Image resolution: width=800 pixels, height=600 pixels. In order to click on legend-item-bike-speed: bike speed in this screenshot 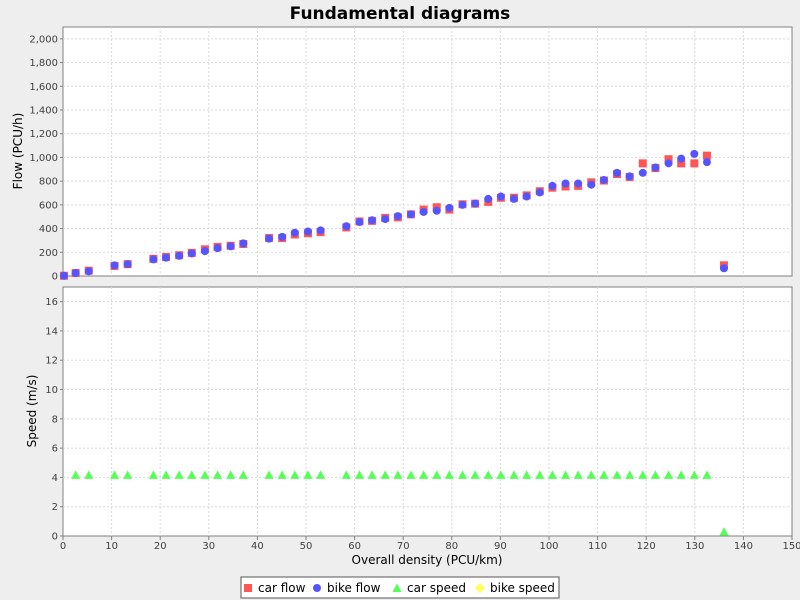, I will do `click(515, 588)`.